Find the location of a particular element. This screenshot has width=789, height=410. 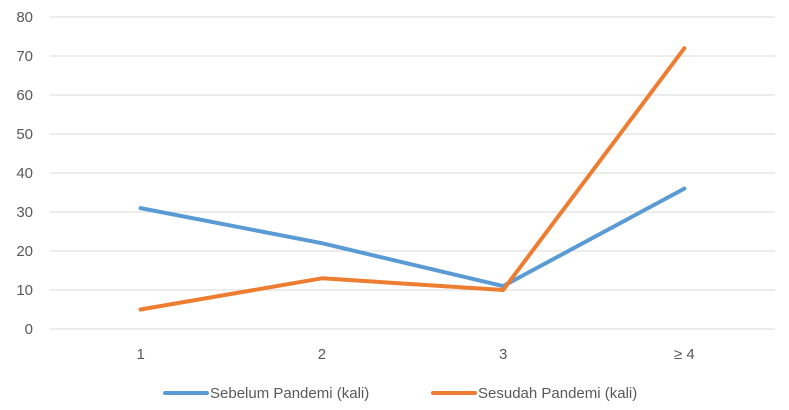

y-tick-label: 80 is located at coordinates (24, 17).